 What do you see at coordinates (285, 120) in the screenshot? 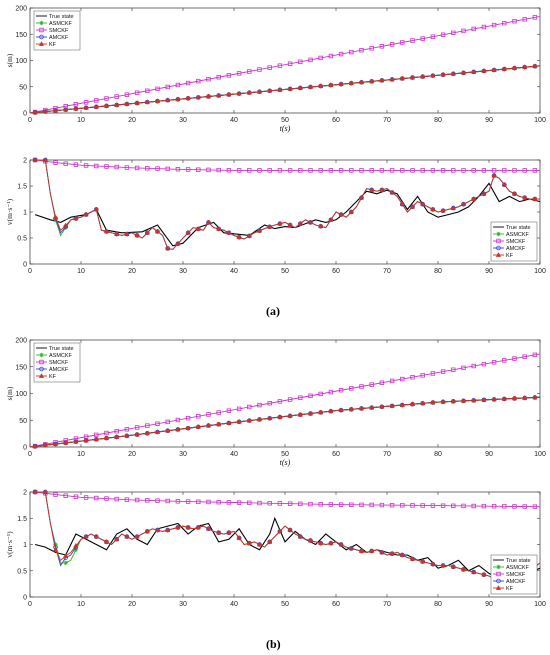
I see `x-tick-label: 50` at bounding box center [285, 120].